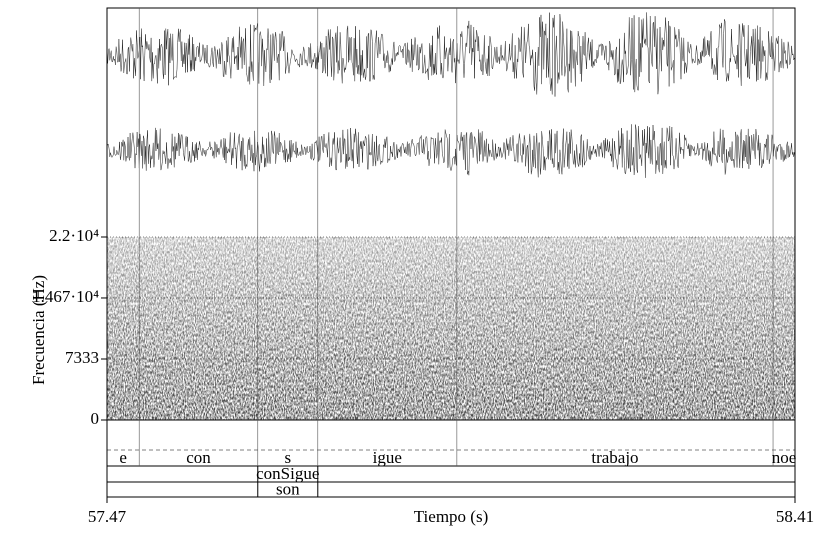 The image size is (822, 533). What do you see at coordinates (614, 457) in the screenshot?
I see `tier-label: trabajo` at bounding box center [614, 457].